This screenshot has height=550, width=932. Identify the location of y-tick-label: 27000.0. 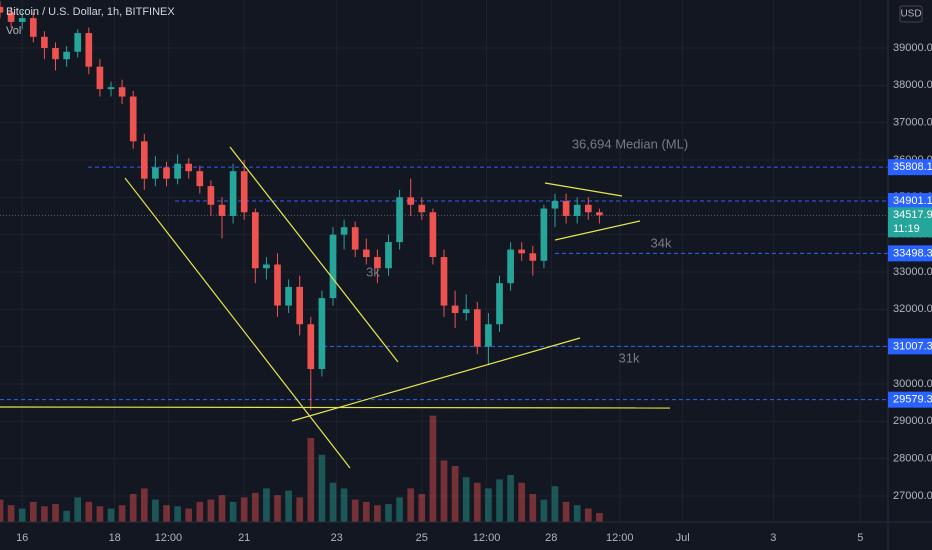
(912, 496).